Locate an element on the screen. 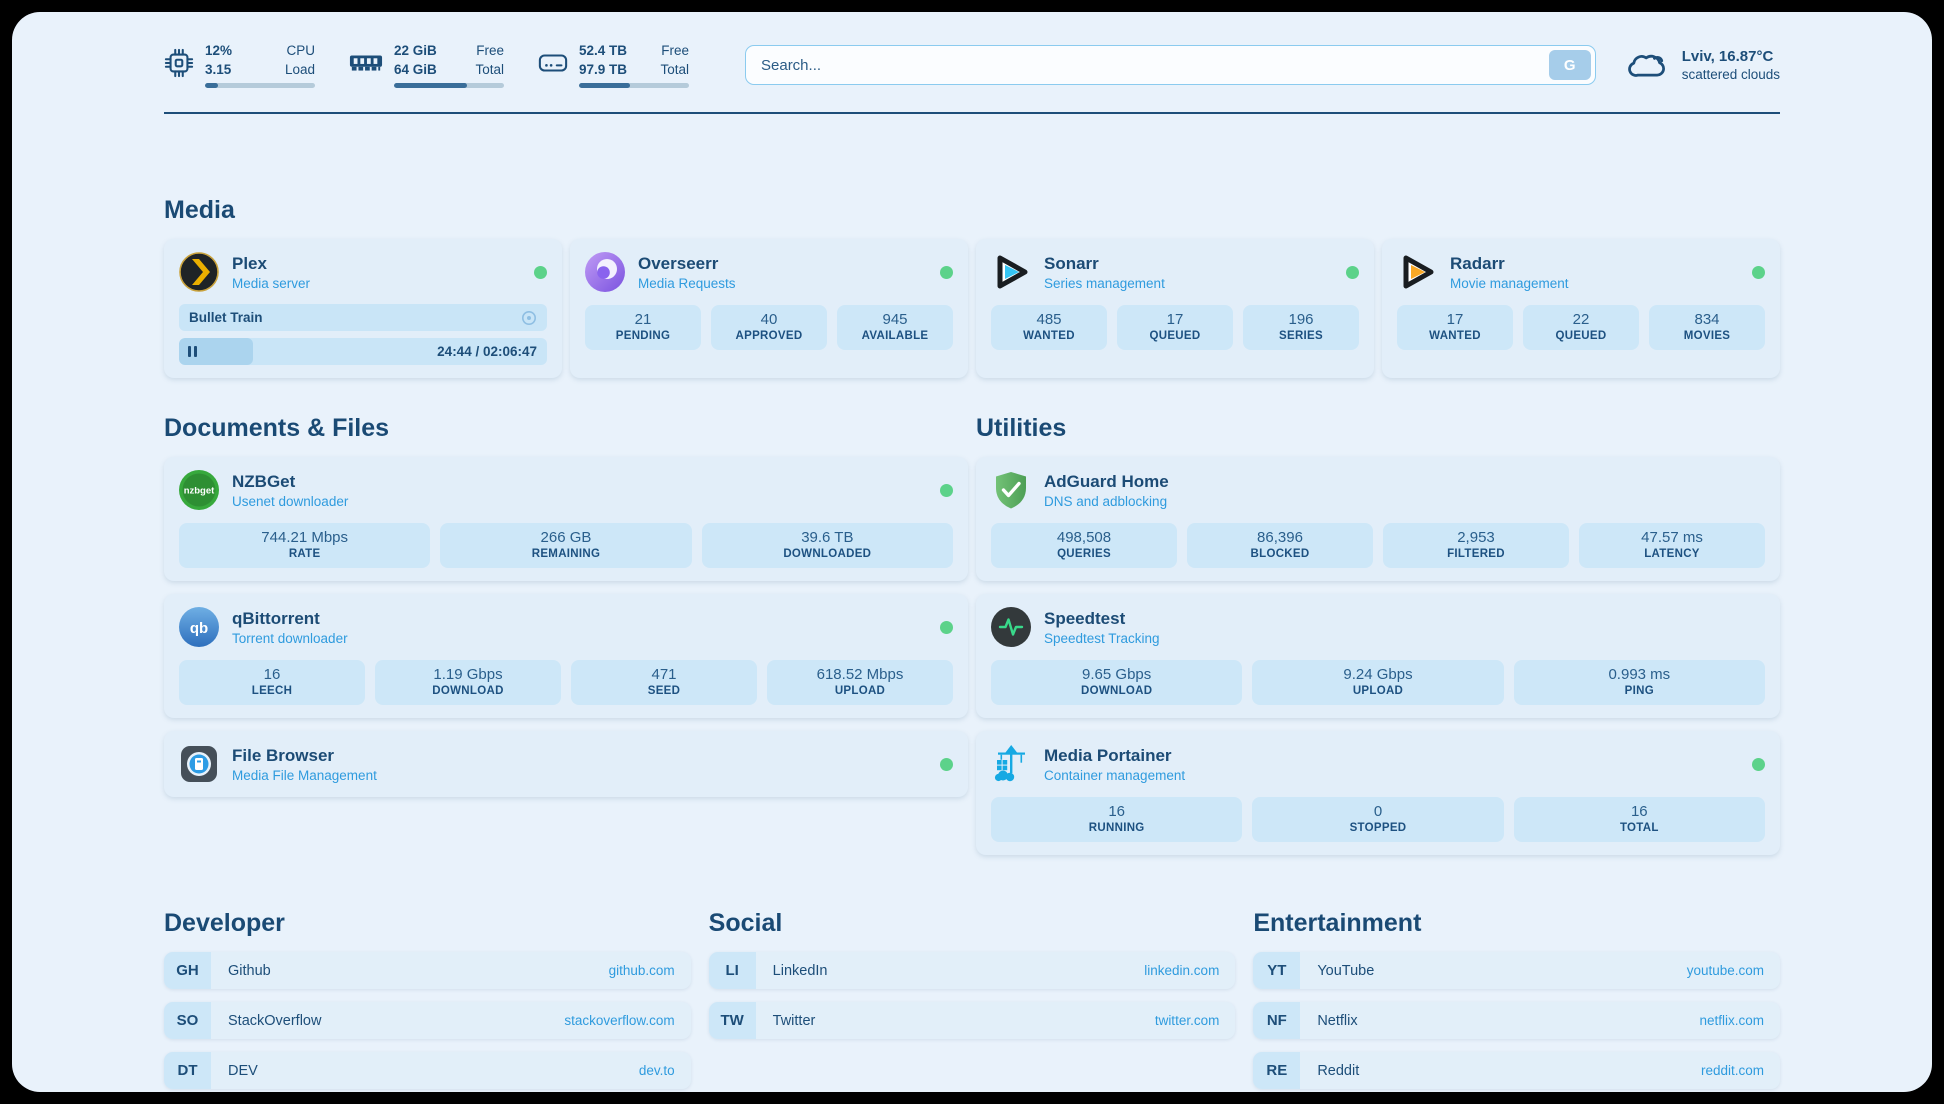  disc-icon is located at coordinates (529, 317).